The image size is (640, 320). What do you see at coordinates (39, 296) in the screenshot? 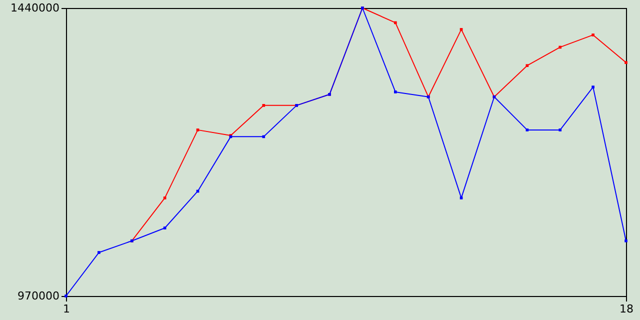
I see `y-tick-label: 970000` at bounding box center [39, 296].